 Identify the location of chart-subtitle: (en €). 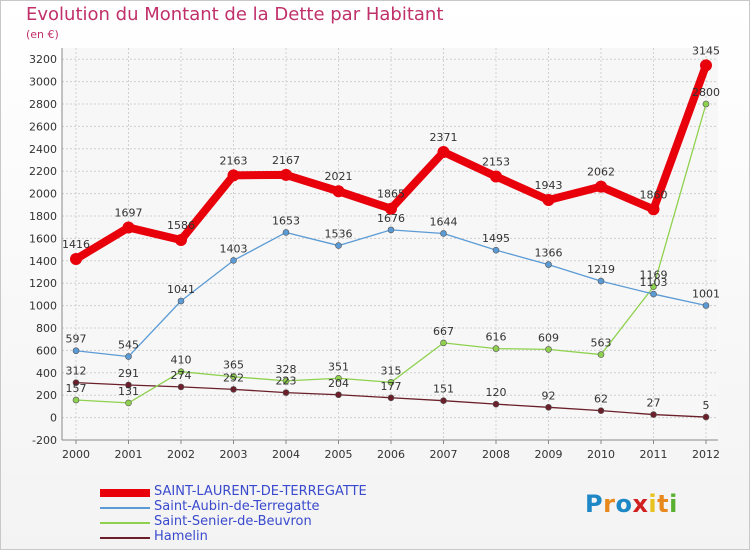
(42, 34).